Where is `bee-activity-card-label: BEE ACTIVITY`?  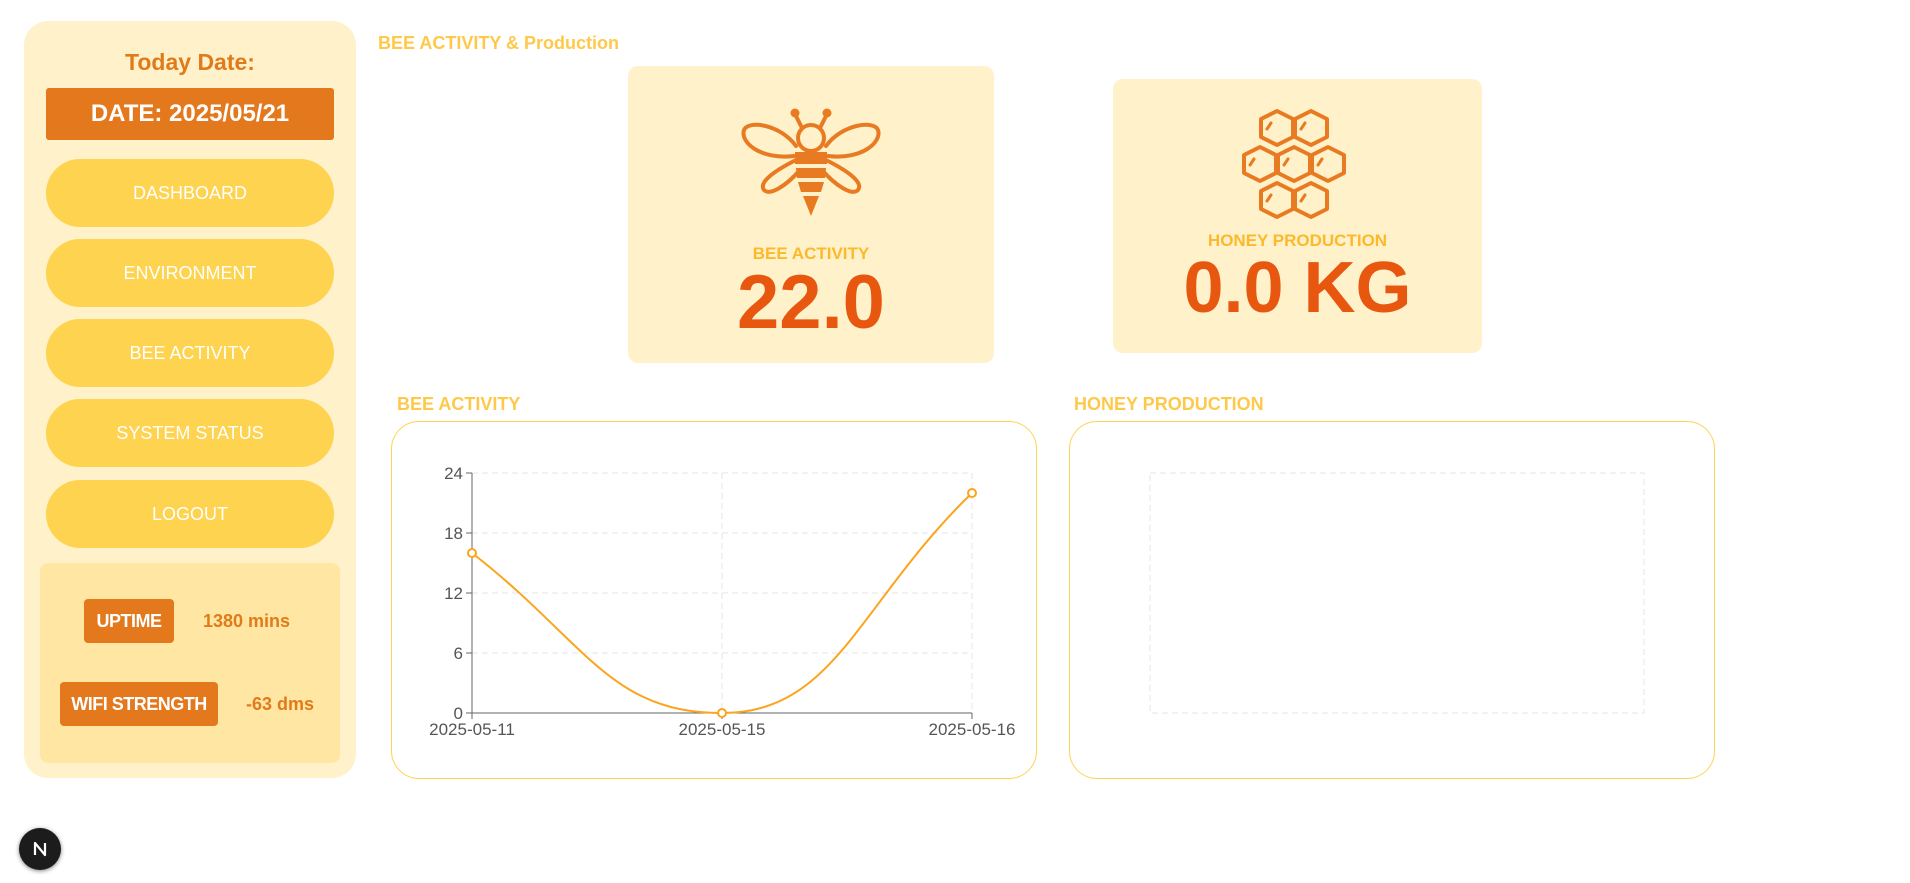
bee-activity-card-label: BEE ACTIVITY is located at coordinates (811, 253).